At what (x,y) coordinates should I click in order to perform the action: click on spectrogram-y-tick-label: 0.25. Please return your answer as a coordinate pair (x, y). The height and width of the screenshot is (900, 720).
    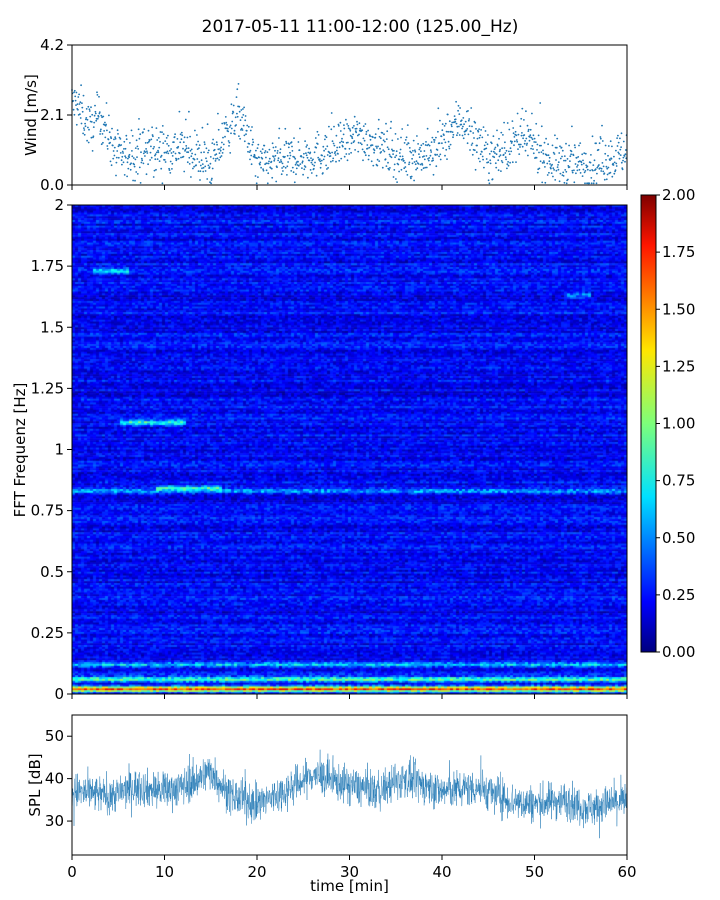
    Looking at the image, I should click on (47, 633).